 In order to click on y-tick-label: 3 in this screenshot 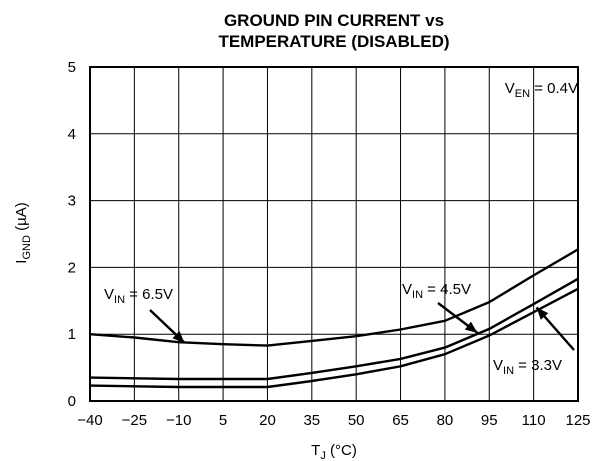, I will do `click(72, 201)`.